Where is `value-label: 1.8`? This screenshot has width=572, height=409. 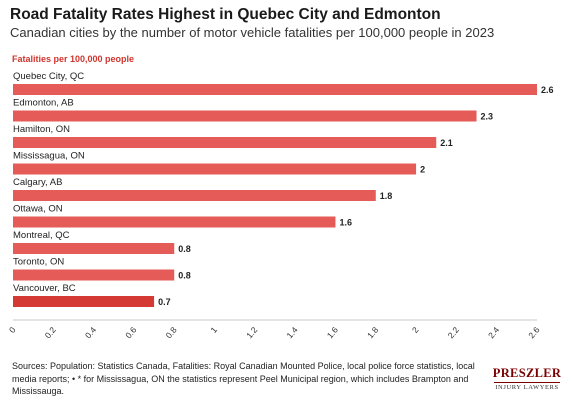
value-label: 1.8 is located at coordinates (386, 196).